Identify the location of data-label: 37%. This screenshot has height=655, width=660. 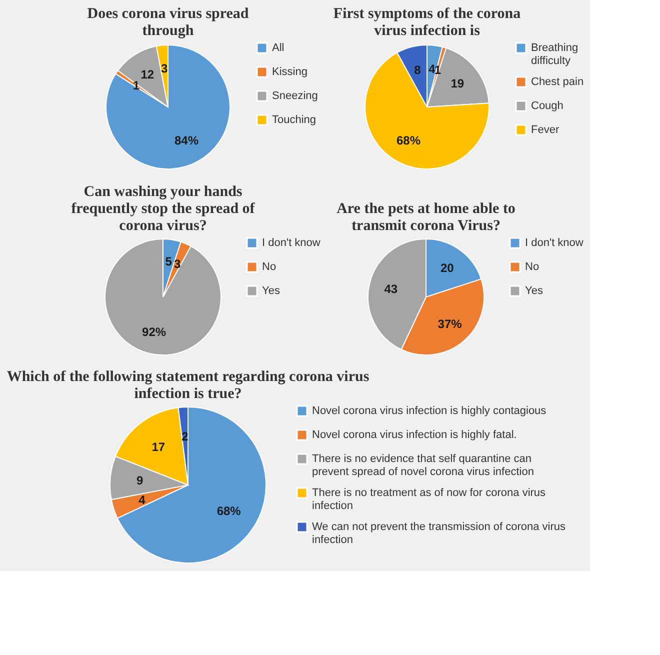
(450, 323).